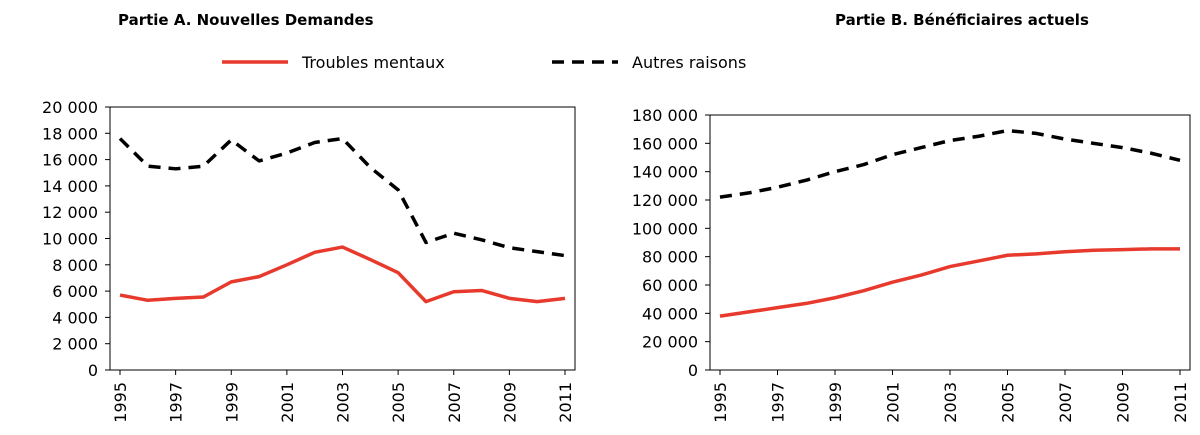 The image size is (1200, 435). What do you see at coordinates (70, 160) in the screenshot?
I see `y-tick-label: 16 000` at bounding box center [70, 160].